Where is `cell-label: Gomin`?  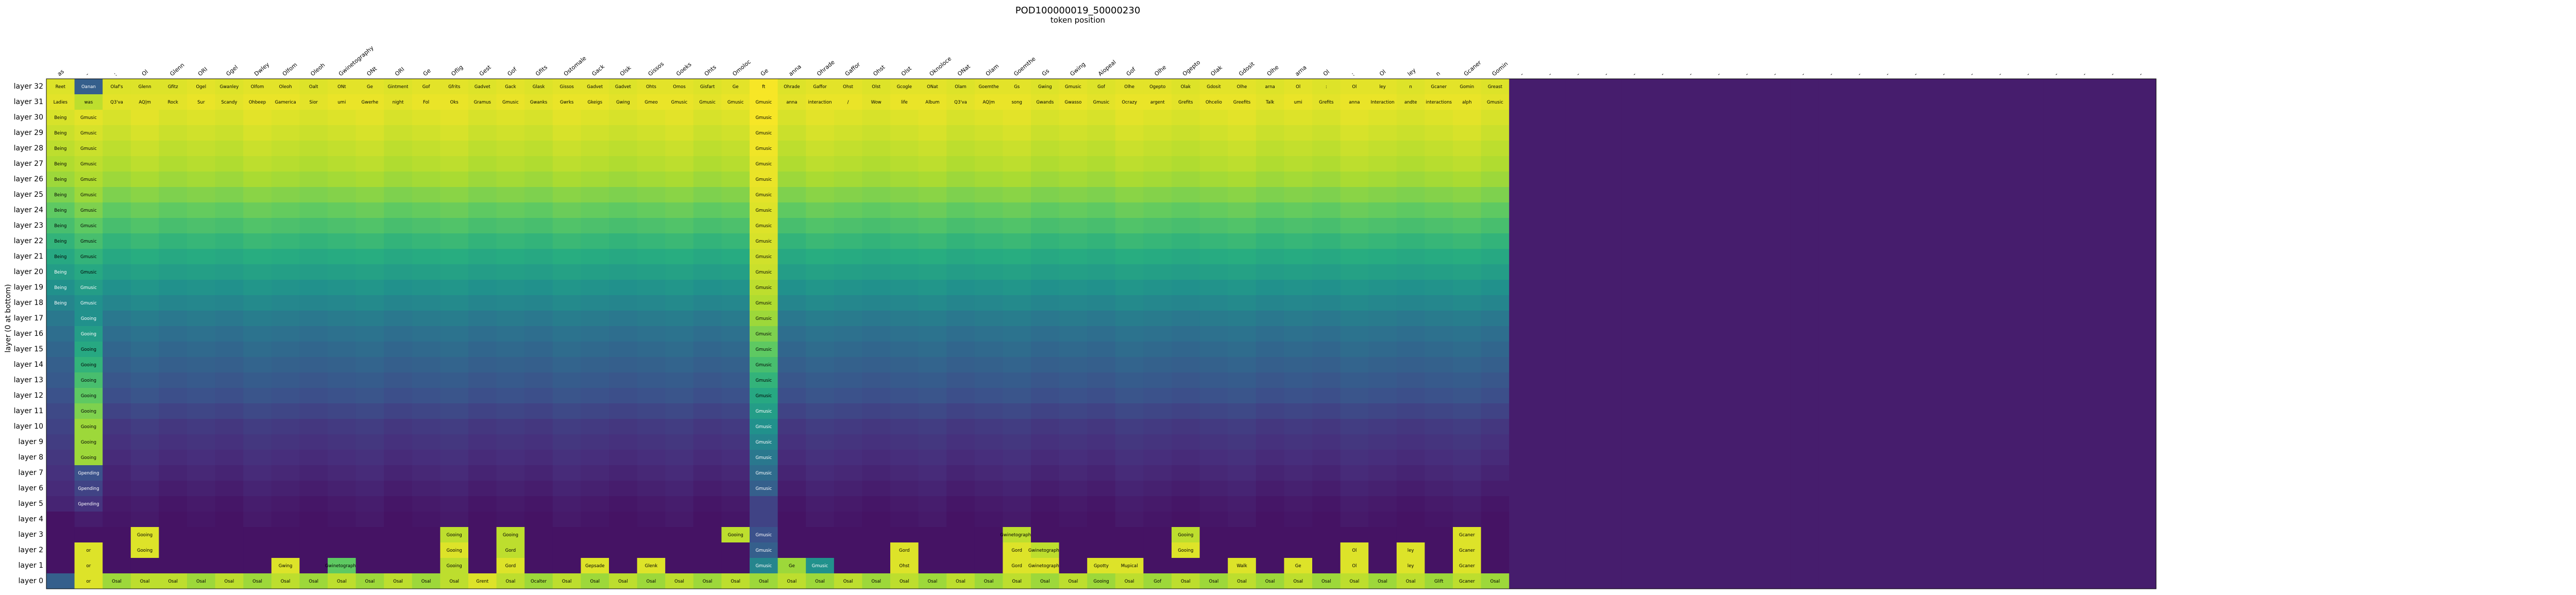
cell-label: Gomin is located at coordinates (1467, 87).